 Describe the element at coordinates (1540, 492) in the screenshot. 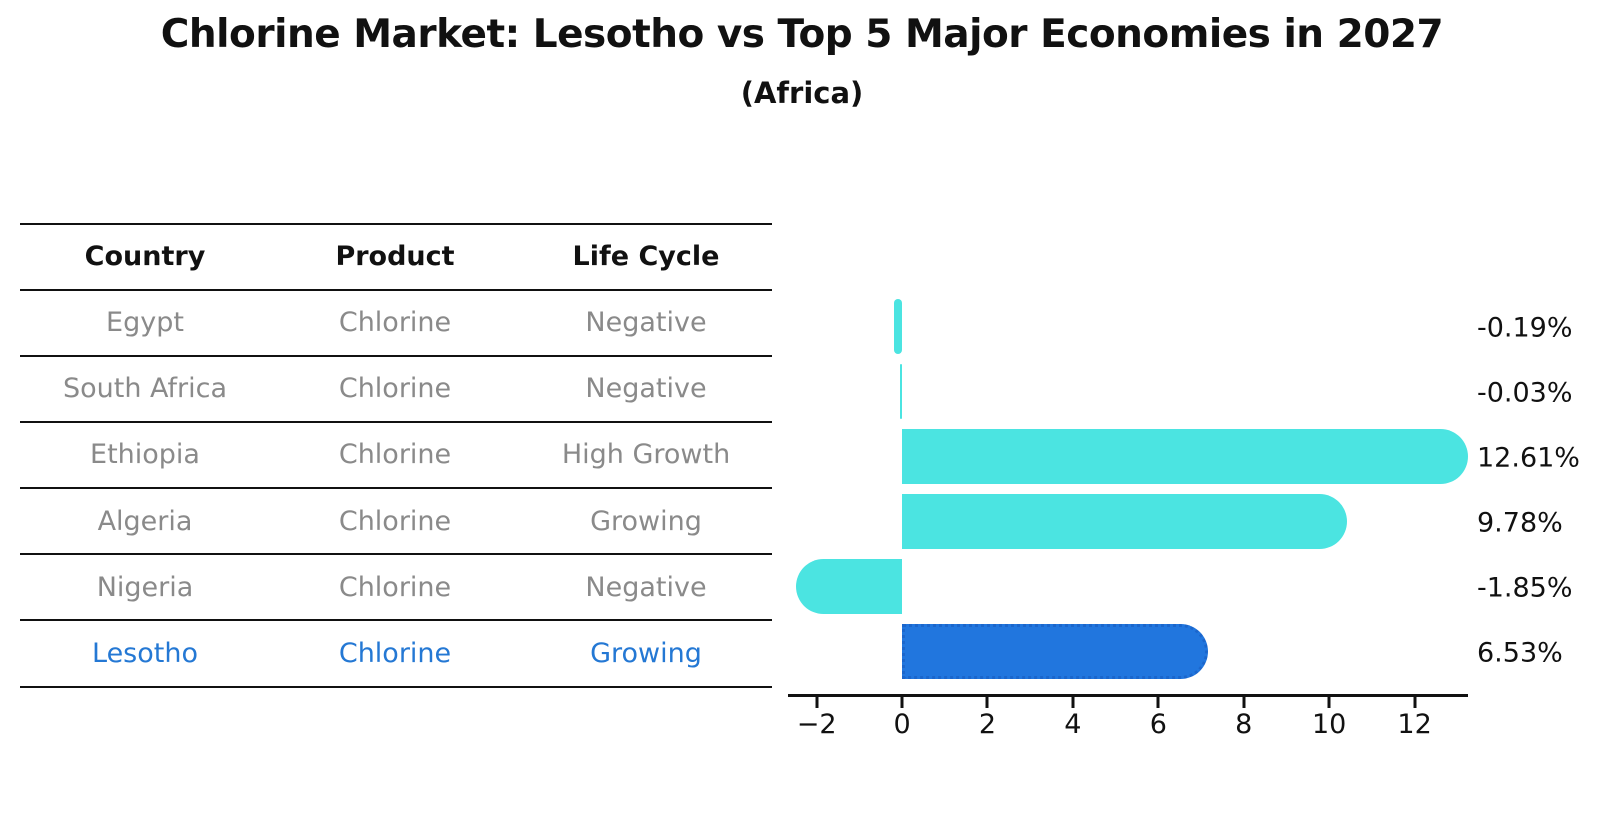

I see `bar-value-labels: -0.19% -0.03% 12.61% 9.78% -1.85% 6.53%` at that location.